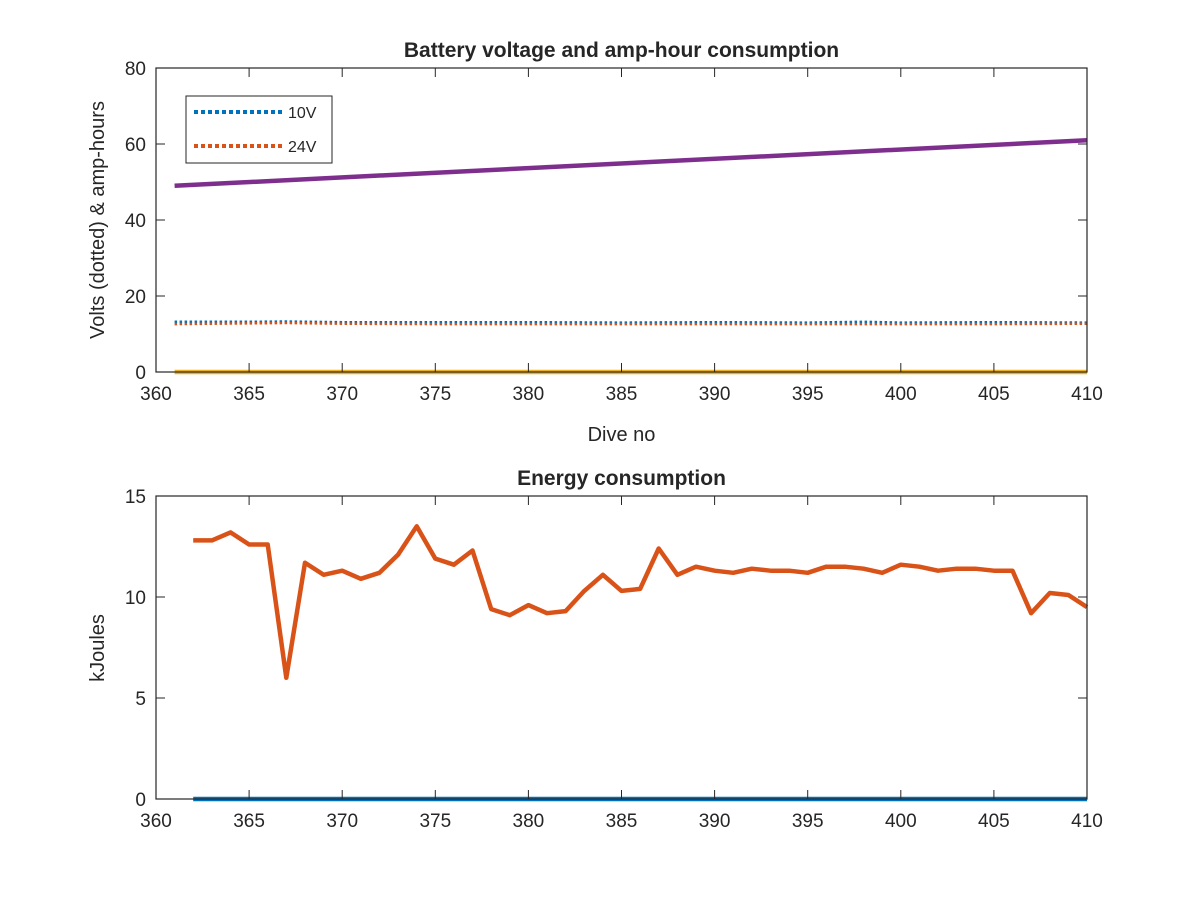  Describe the element at coordinates (435, 394) in the screenshot. I see `battery-x-tick-label: 375` at that location.